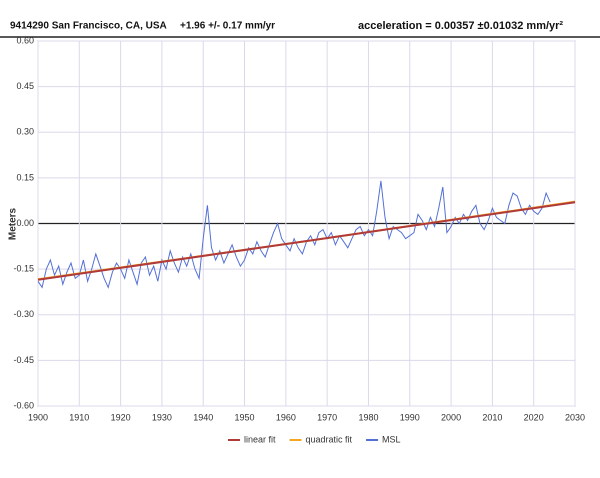 The height and width of the screenshot is (478, 600). What do you see at coordinates (23, 360) in the screenshot?
I see `y-tick-label: -0.45` at bounding box center [23, 360].